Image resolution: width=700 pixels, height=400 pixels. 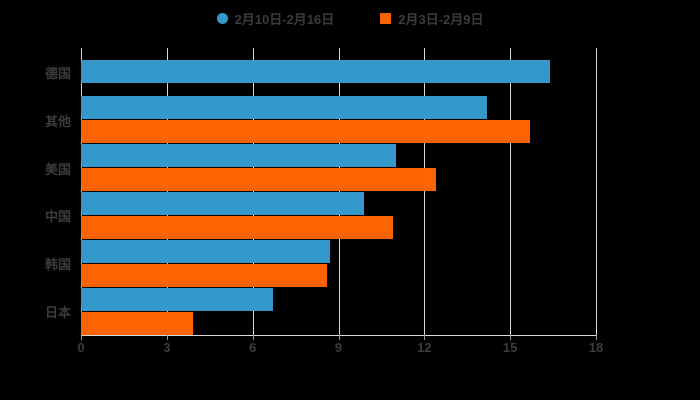 I want to click on y-axis-label: 其他, so click(x=57, y=121).